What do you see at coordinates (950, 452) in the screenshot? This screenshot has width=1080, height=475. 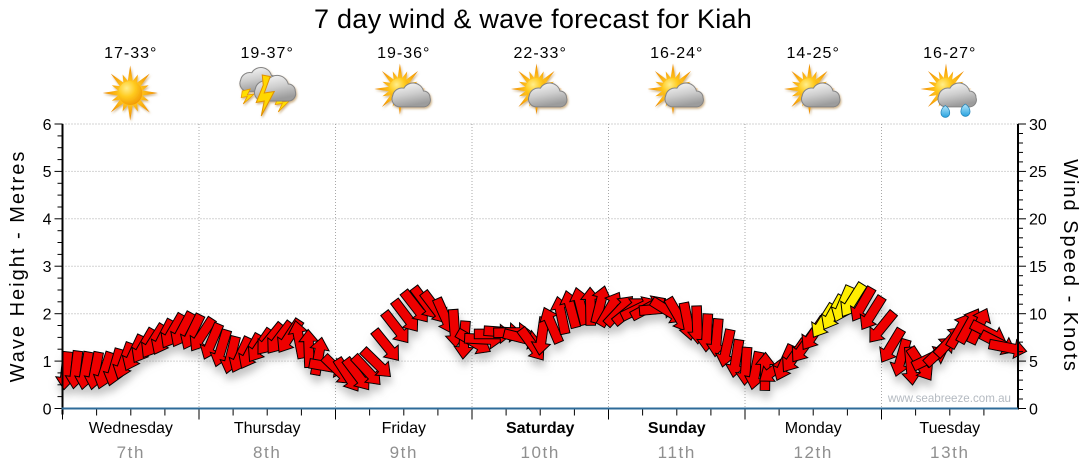 I see `svg-text: 13th` at bounding box center [950, 452].